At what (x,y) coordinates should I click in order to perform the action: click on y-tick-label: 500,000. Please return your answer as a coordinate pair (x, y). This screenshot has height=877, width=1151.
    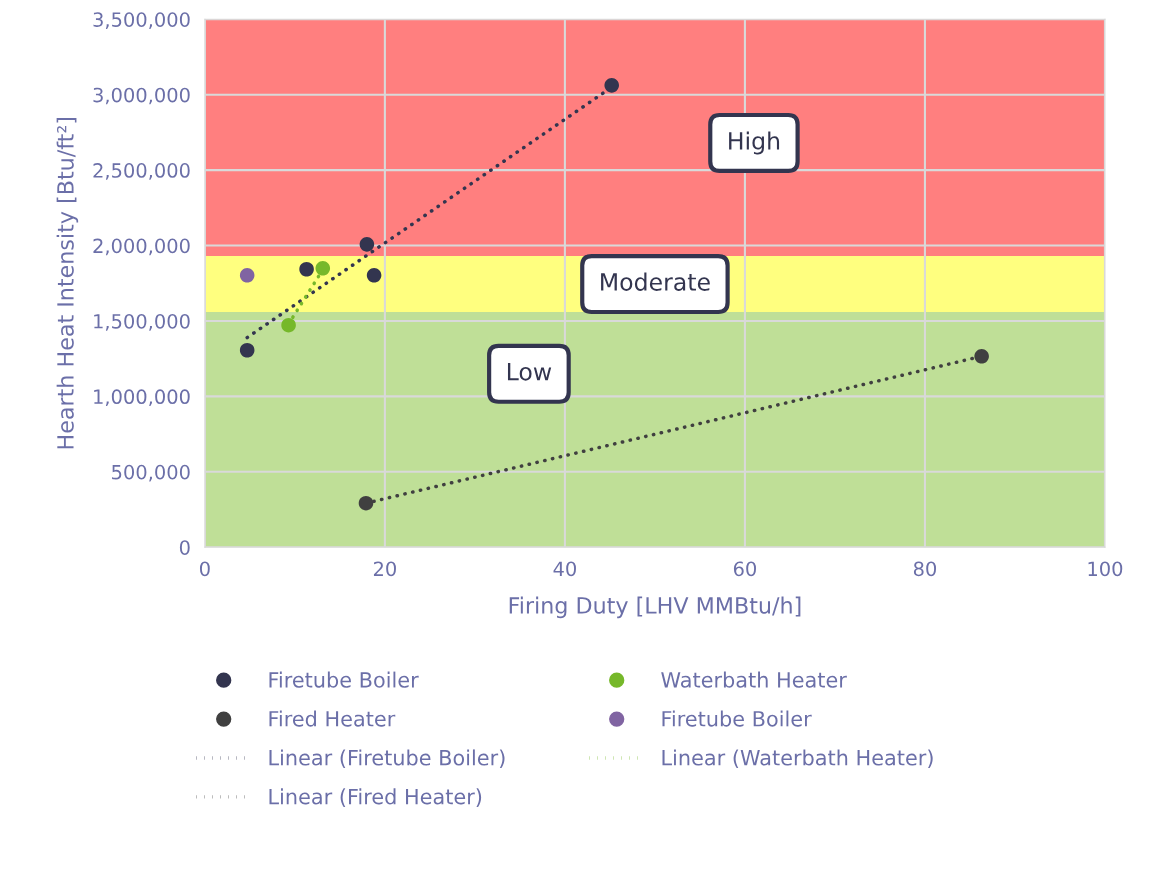
    Looking at the image, I should click on (151, 473).